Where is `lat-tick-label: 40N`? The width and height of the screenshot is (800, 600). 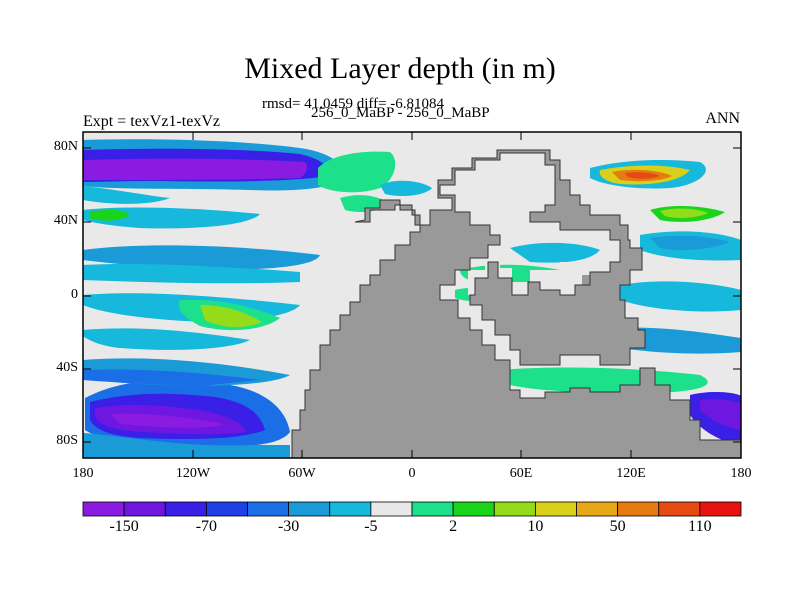
lat-tick-label: 40N is located at coordinates (65, 220).